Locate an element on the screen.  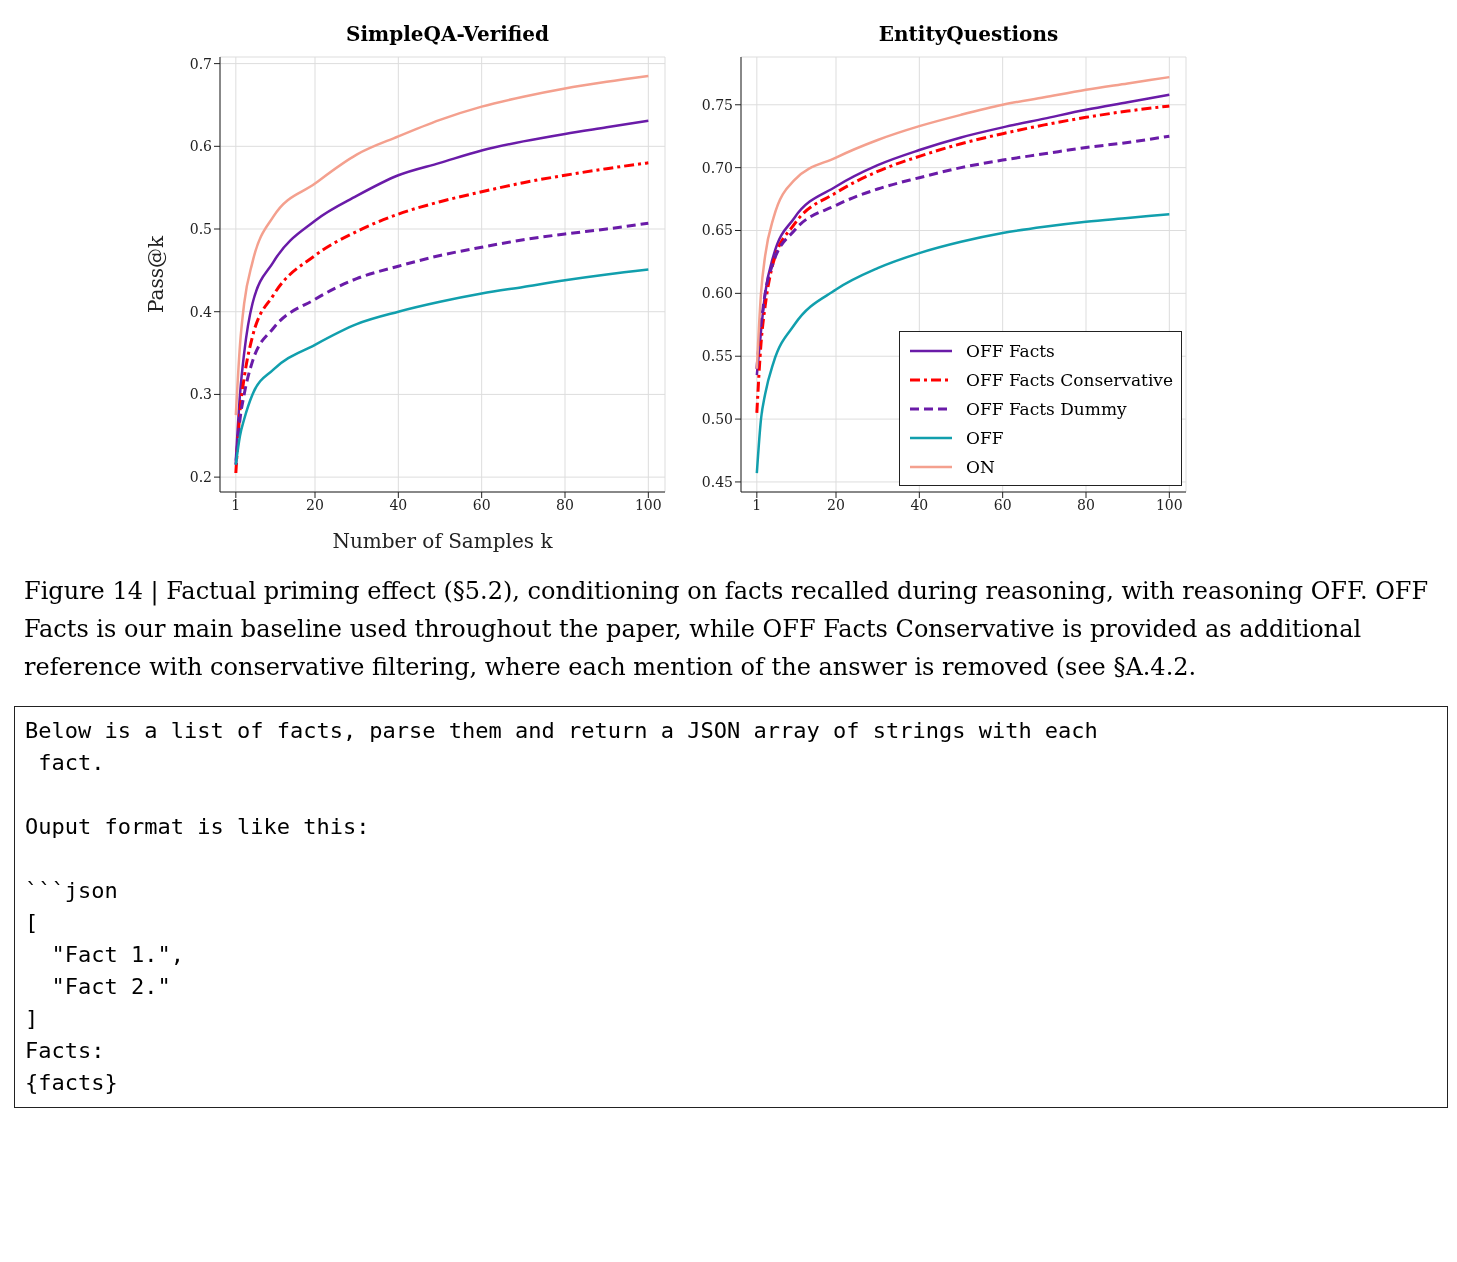
y-tick-label: 0.6 is located at coordinates (201, 146).